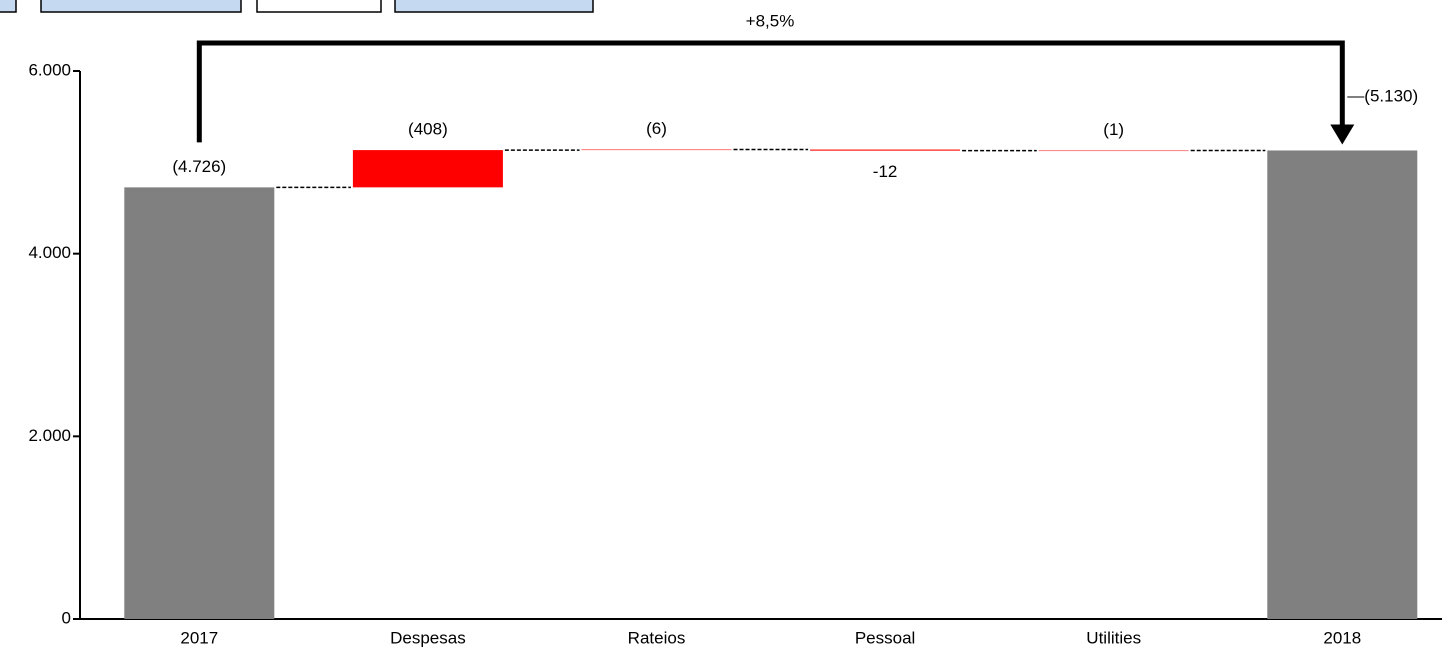 Image resolution: width=1442 pixels, height=649 pixels. I want to click on annotation: +8,5%, so click(770, 20).